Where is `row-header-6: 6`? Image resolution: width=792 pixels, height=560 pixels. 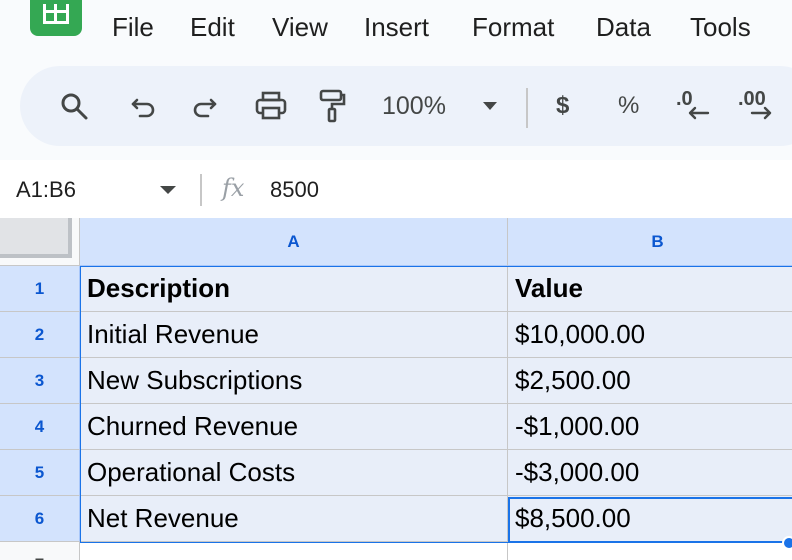 row-header-6: 6 is located at coordinates (40, 519).